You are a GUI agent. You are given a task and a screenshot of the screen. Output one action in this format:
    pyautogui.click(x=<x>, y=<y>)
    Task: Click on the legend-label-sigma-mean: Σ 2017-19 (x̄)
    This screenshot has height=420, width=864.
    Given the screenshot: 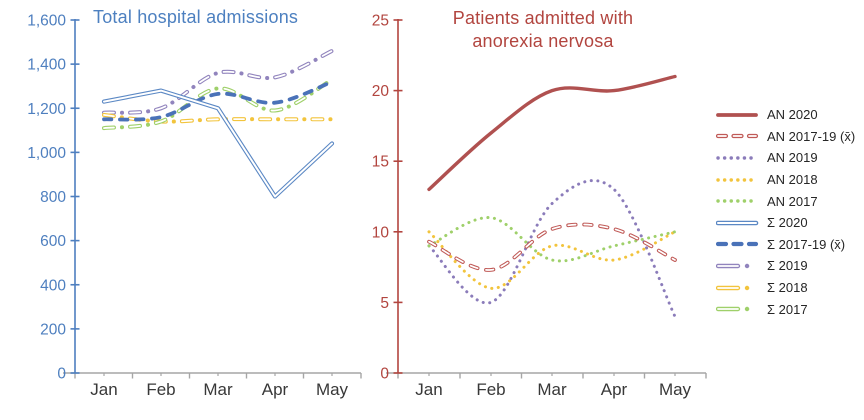 What is the action you would take?
    pyautogui.click(x=806, y=244)
    